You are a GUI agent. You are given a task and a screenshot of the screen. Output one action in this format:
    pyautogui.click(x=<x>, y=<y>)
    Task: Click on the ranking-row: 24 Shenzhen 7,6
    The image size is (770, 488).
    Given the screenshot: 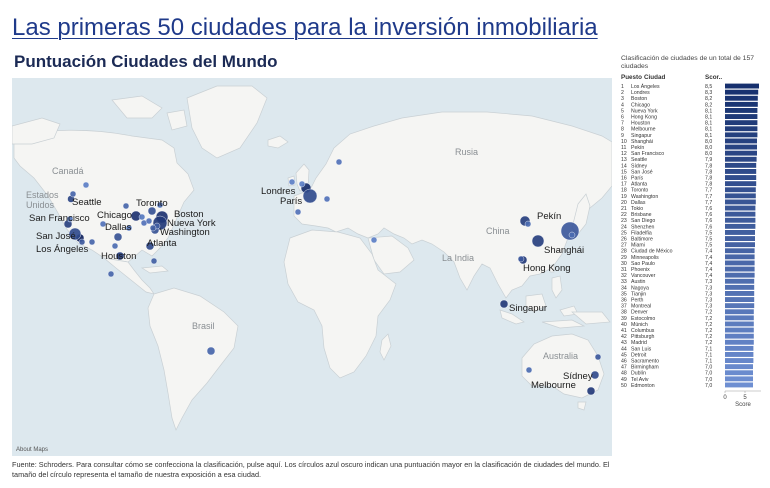 What is the action you would take?
    pyautogui.click(x=688, y=226)
    